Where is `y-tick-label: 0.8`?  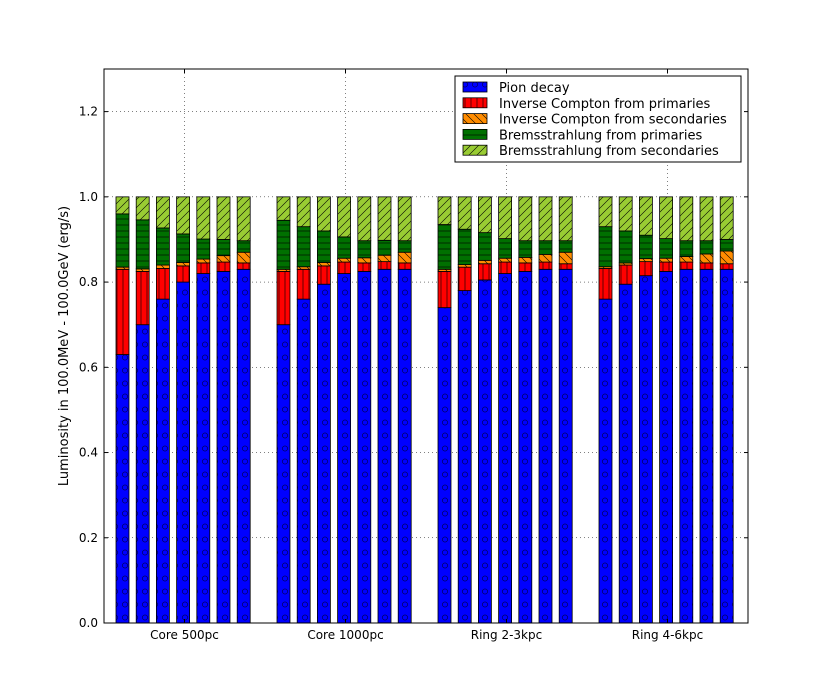 y-tick-label: 0.8 is located at coordinates (88, 282).